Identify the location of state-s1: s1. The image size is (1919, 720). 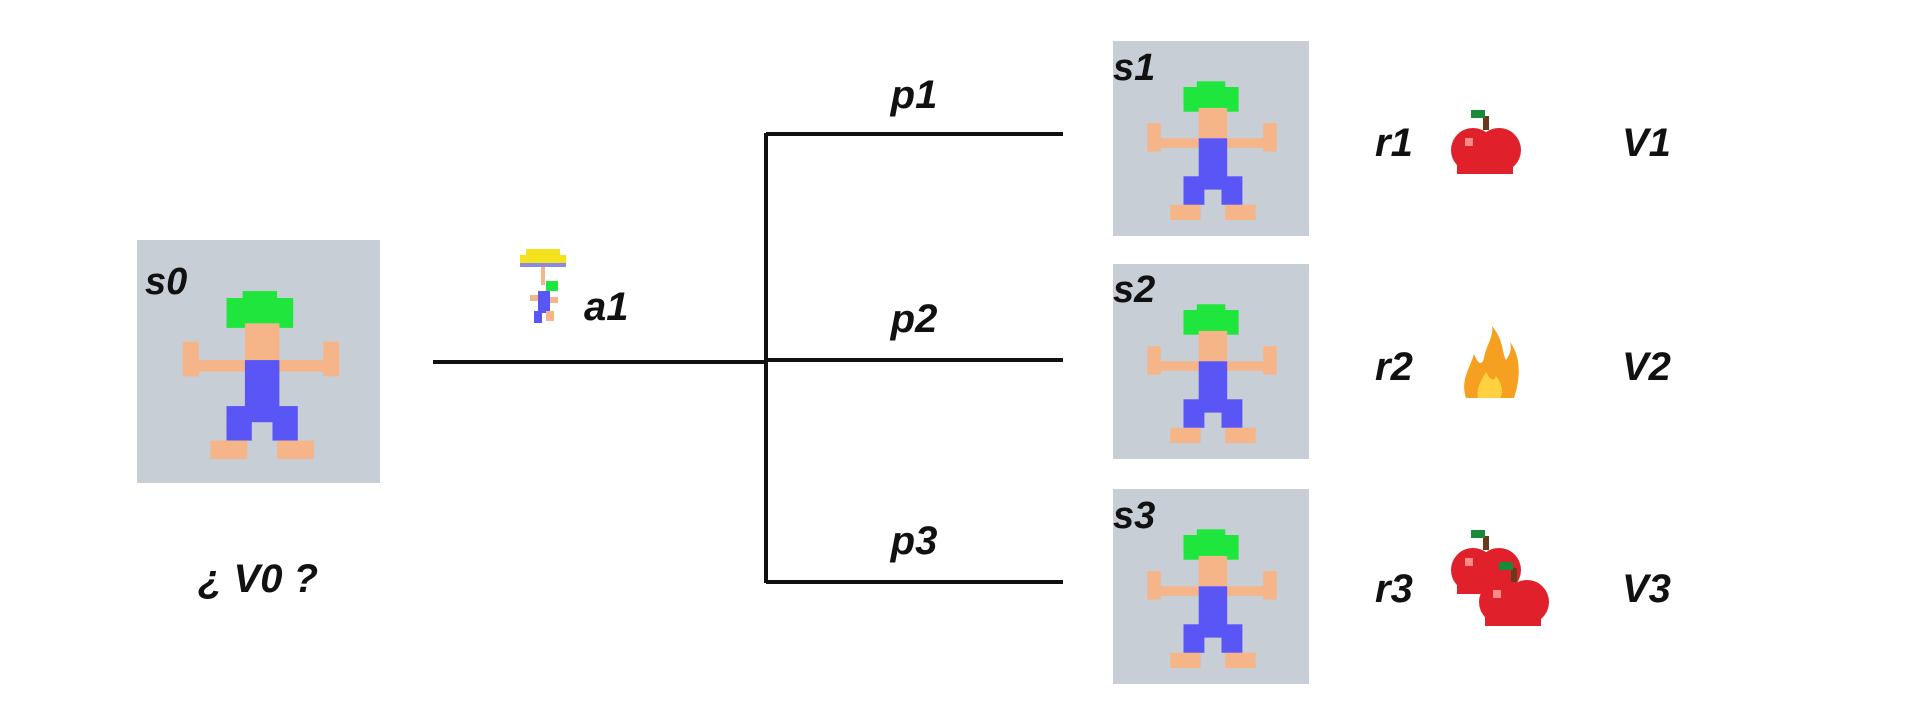
(1211, 138).